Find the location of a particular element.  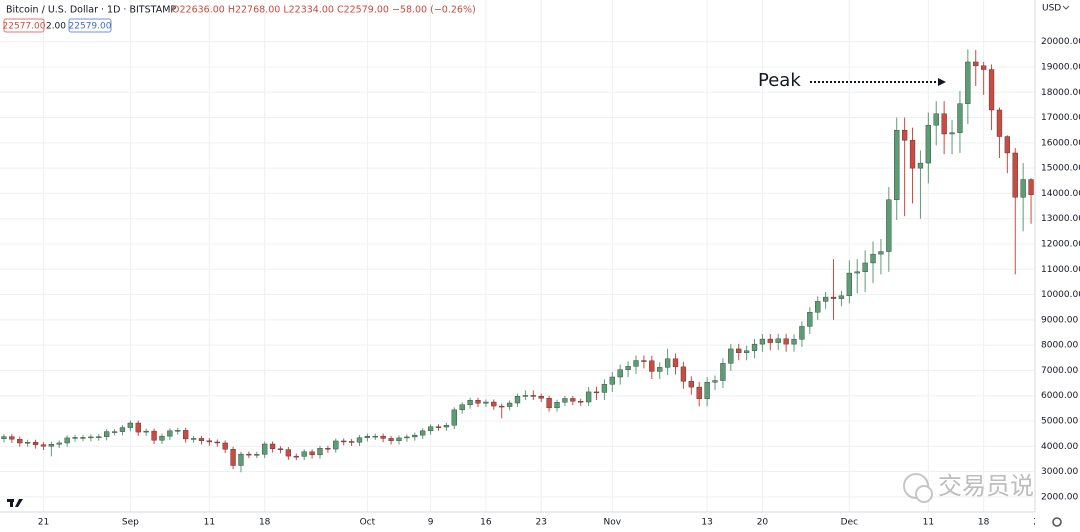

y-tick-label: 14000.00 is located at coordinates (1060, 194).